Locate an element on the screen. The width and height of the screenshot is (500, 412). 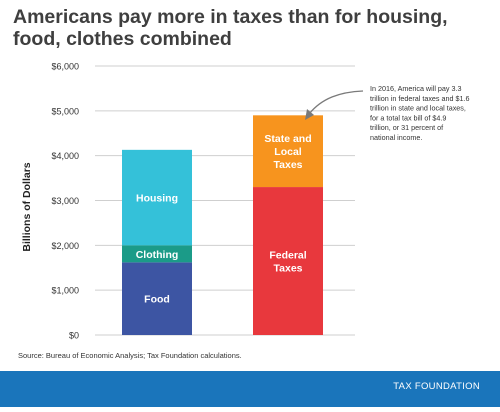
y-tick-label: $6,000 is located at coordinates (65, 67).